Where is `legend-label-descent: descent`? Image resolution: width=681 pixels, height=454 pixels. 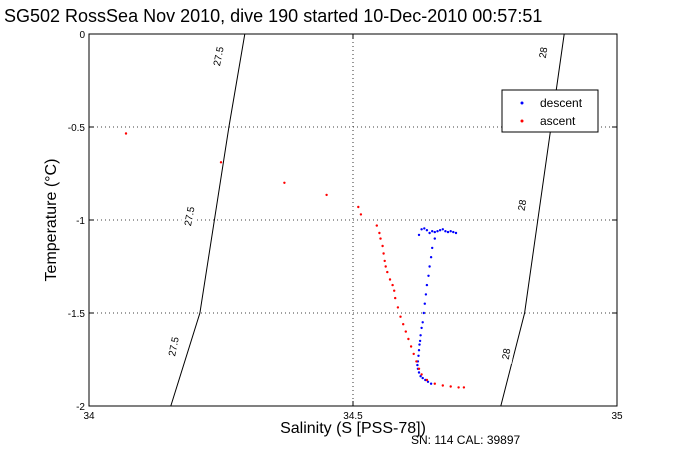 legend-label-descent: descent is located at coordinates (561, 103).